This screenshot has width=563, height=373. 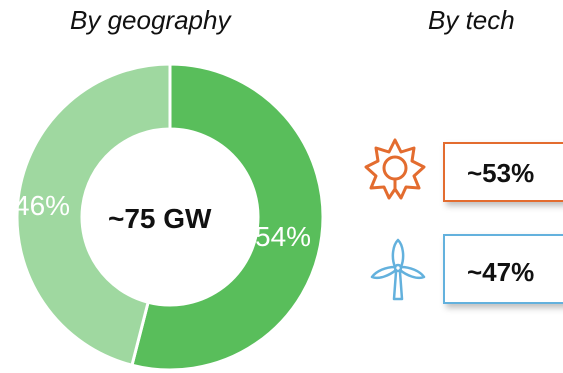 I want to click on donut-center-label: ~75 GW, so click(x=160, y=218).